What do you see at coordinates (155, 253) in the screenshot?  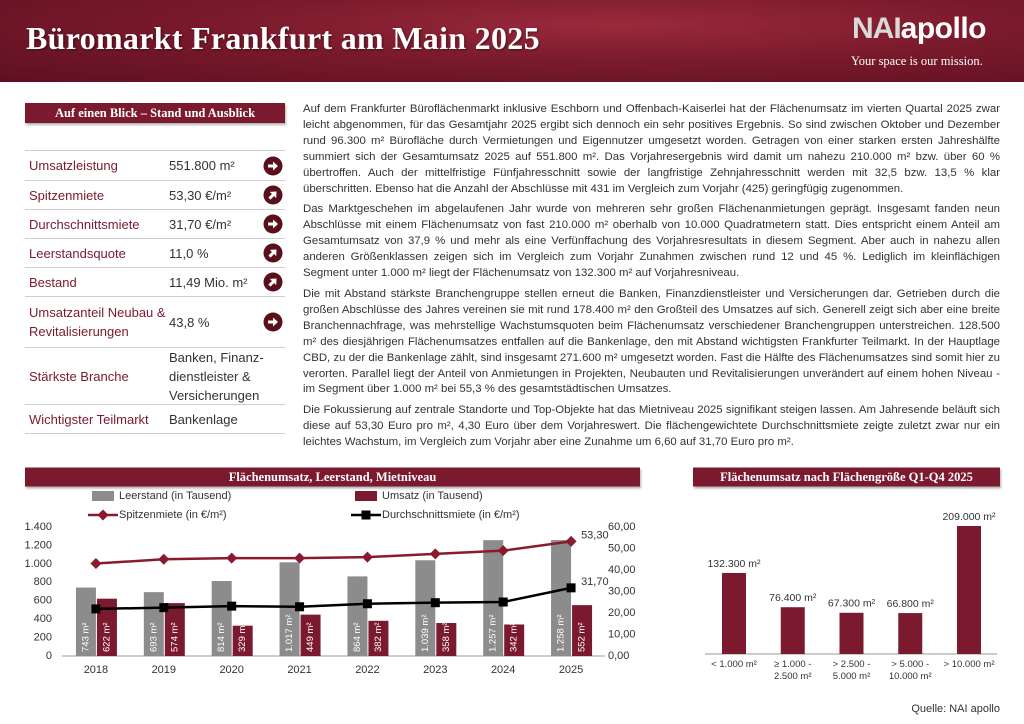 I see `row: Leerstandsquote 11,0 %` at bounding box center [155, 253].